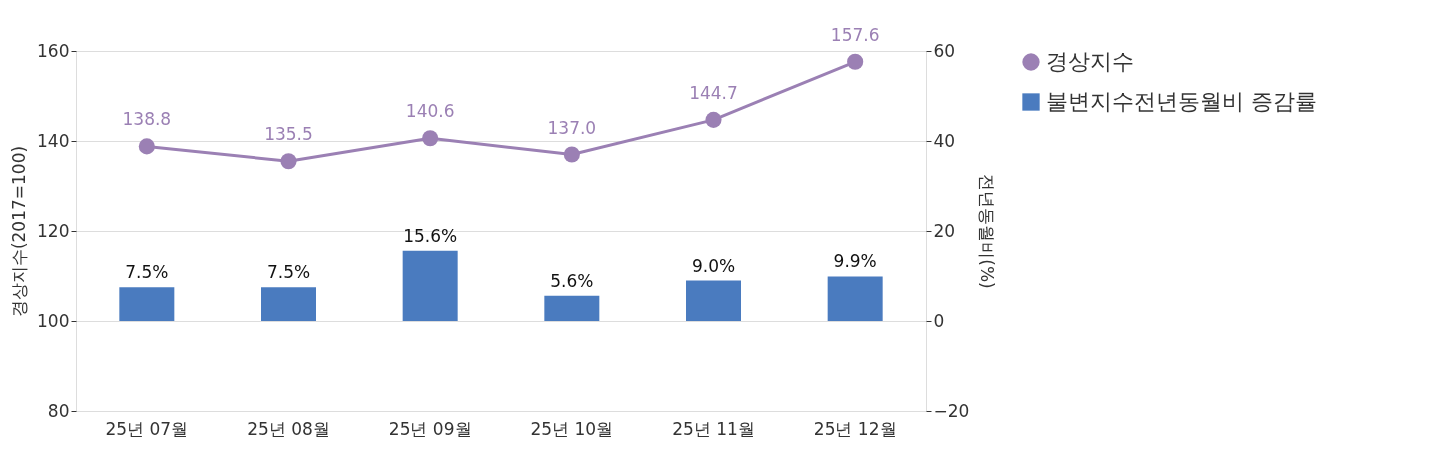 Image resolution: width=1446 pixels, height=465 pixels. I want to click on x-tick-label: 25년 09월, so click(430, 428).